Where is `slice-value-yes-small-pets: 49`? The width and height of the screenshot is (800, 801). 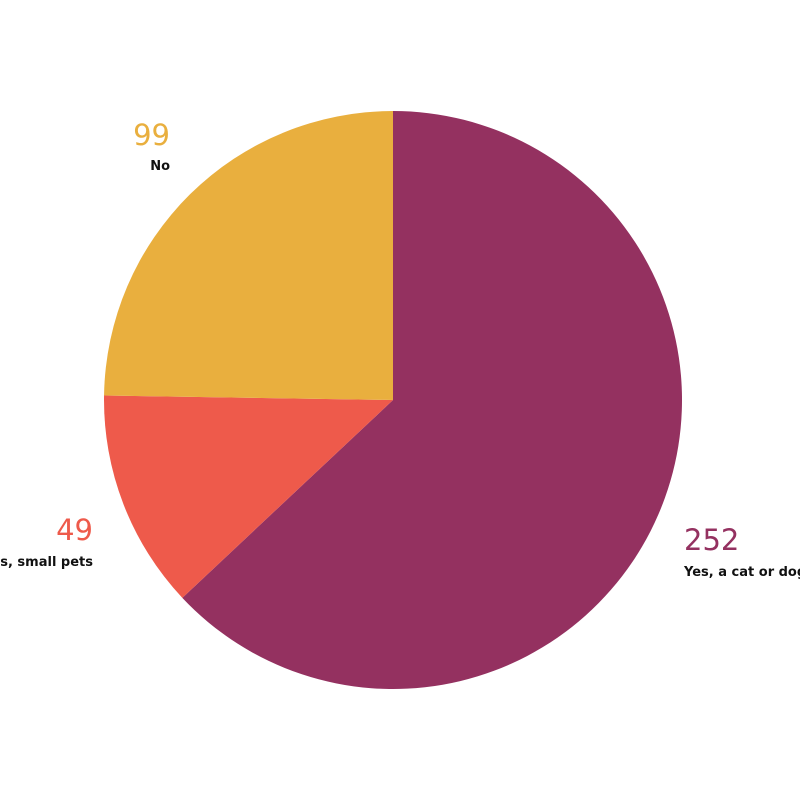 slice-value-yes-small-pets: 49 is located at coordinates (74, 530).